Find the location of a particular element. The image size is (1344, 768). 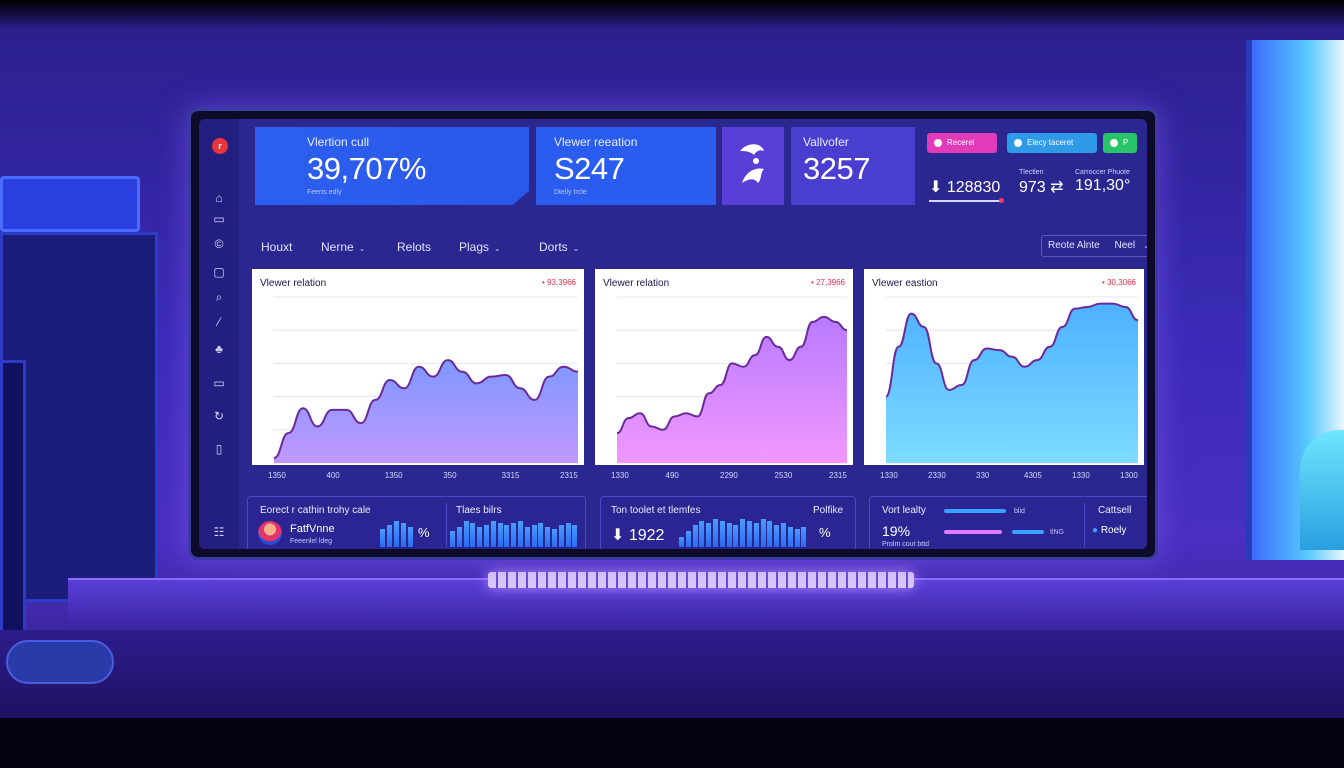

keyboard is located at coordinates (701, 580).